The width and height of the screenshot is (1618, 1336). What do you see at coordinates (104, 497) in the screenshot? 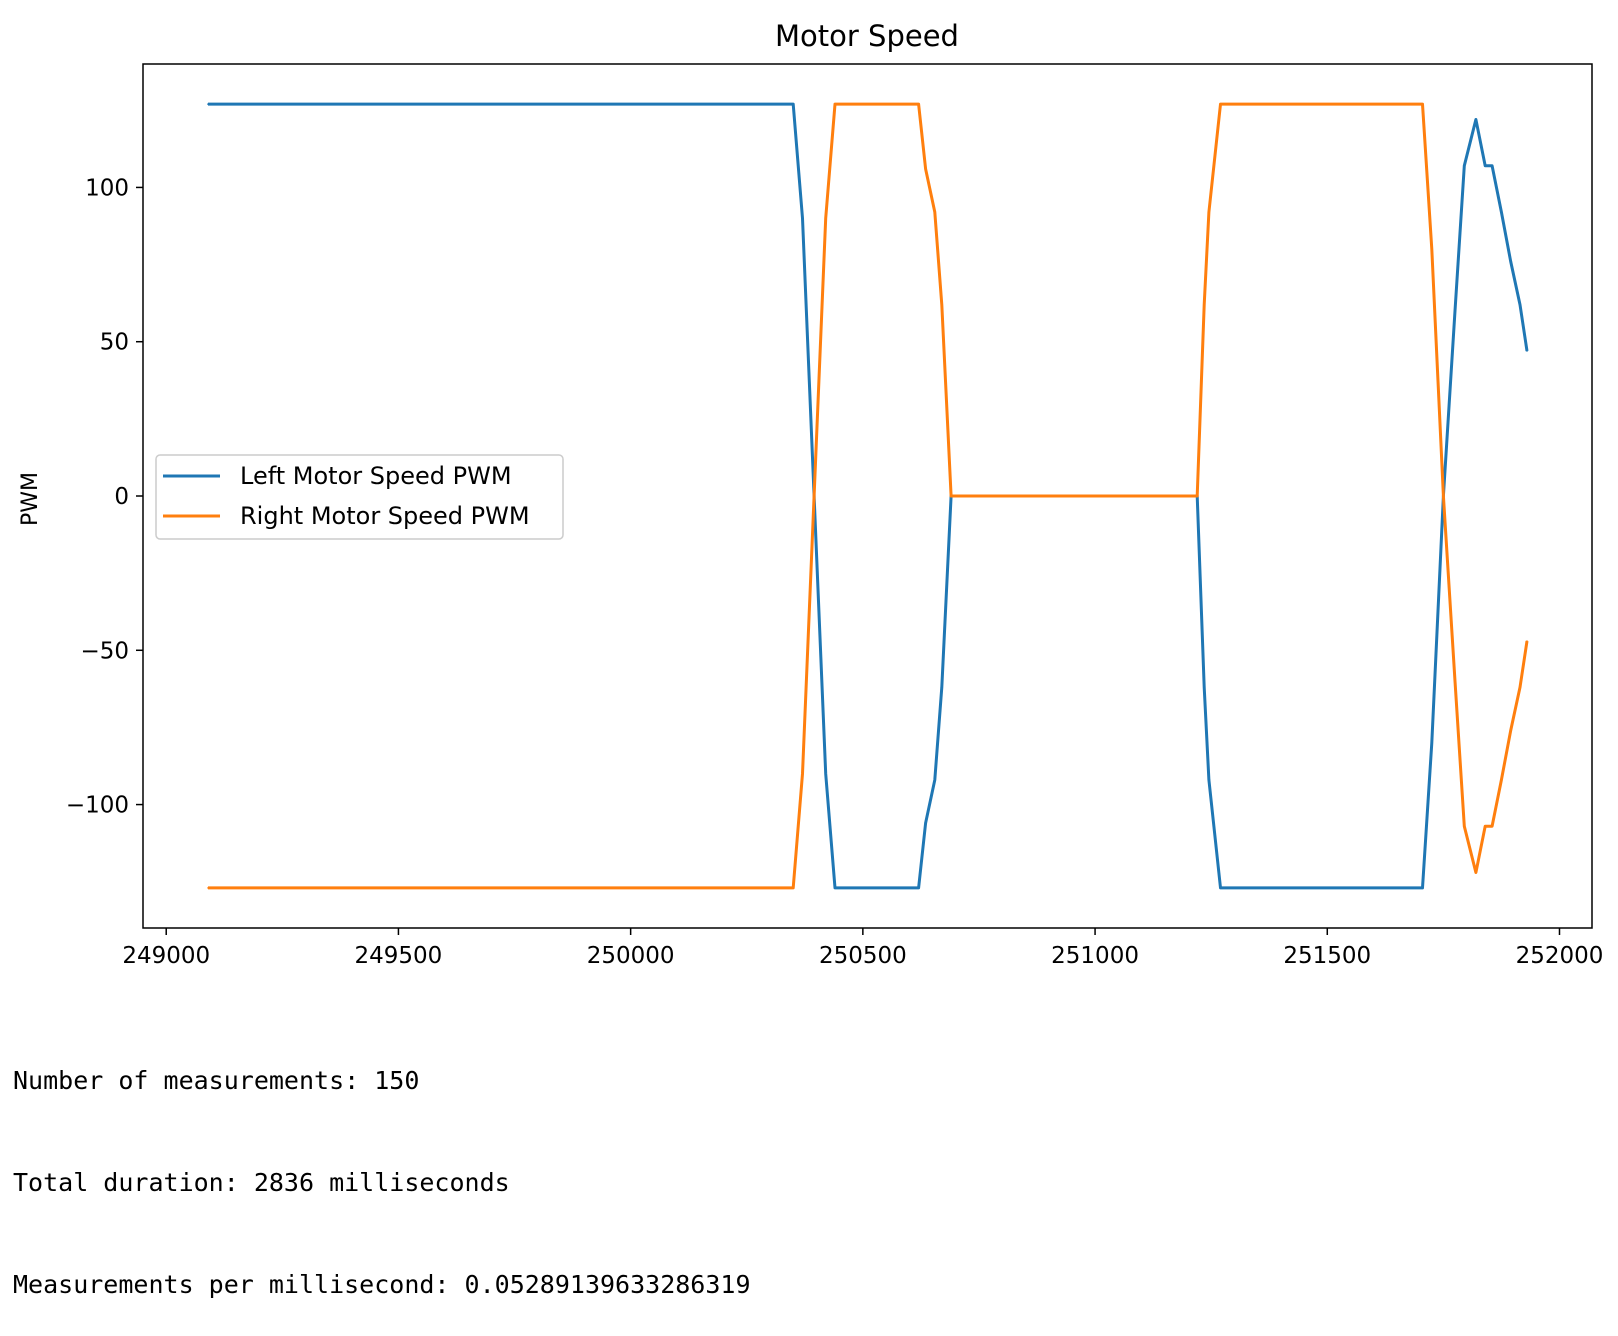
I see `y-axis-ticks: −100 −50 0 50 100` at bounding box center [104, 497].